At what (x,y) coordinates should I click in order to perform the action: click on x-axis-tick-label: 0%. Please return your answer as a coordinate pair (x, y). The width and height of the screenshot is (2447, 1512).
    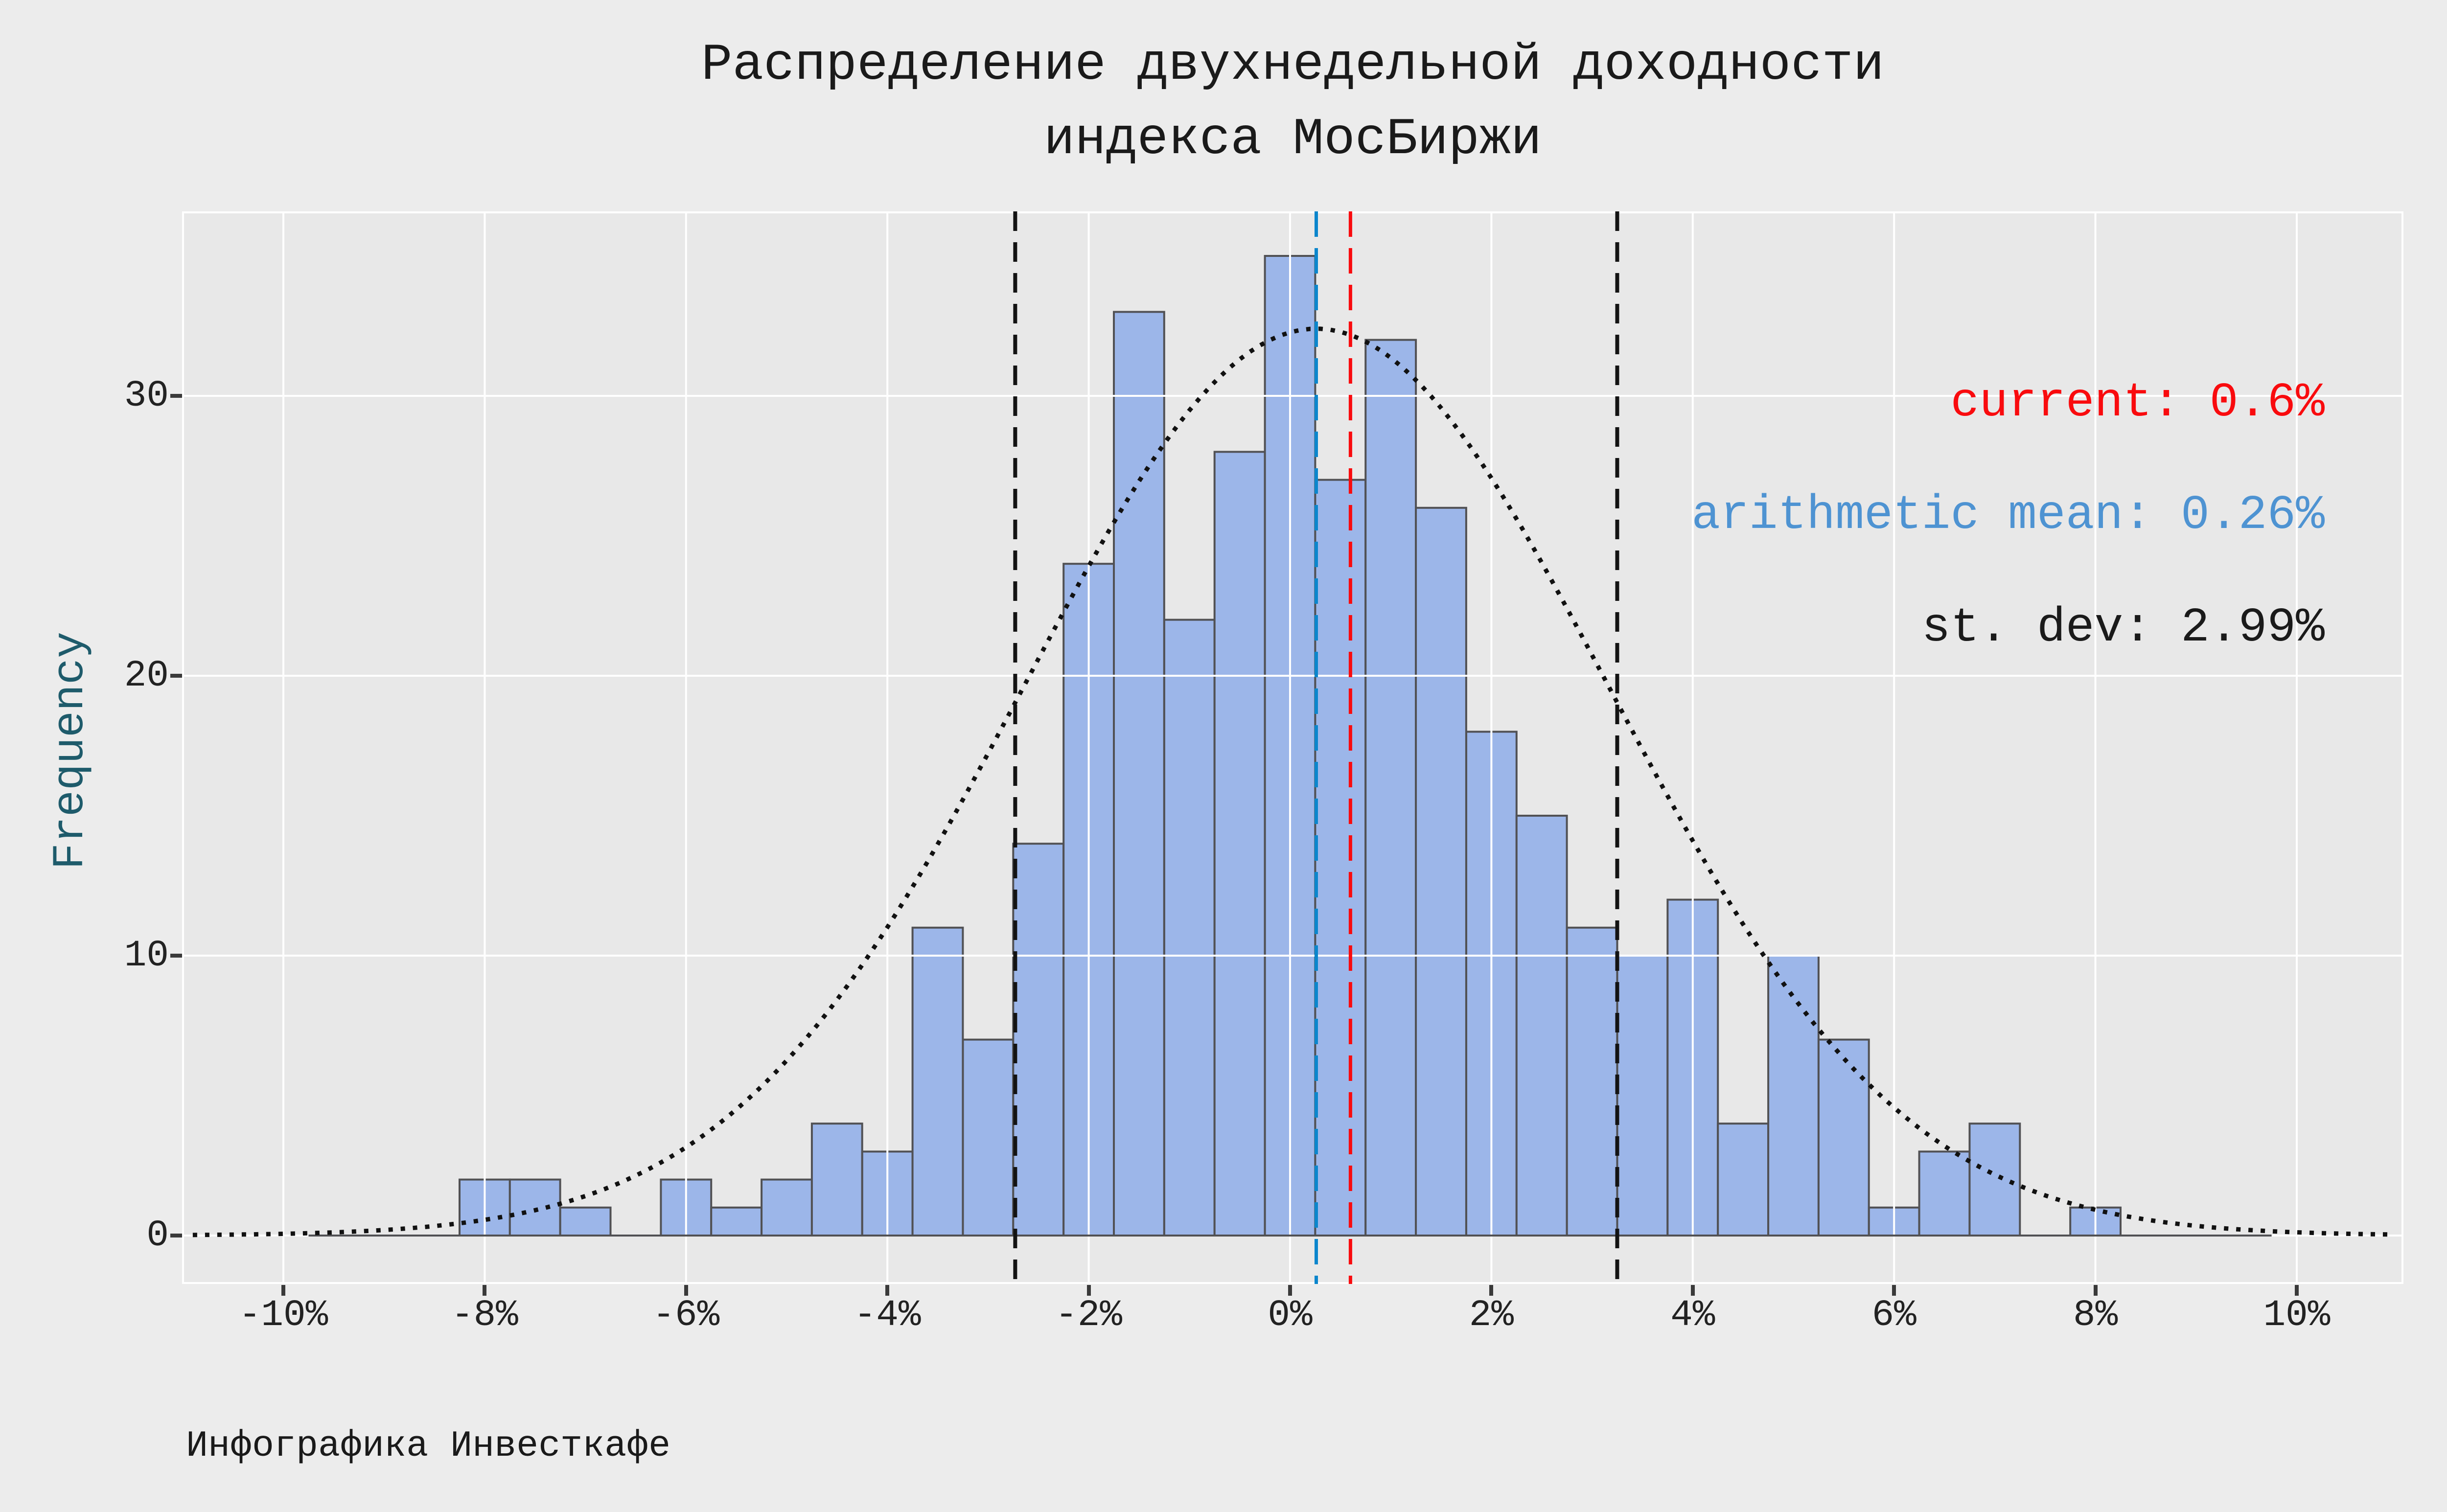
    Looking at the image, I should click on (1290, 1315).